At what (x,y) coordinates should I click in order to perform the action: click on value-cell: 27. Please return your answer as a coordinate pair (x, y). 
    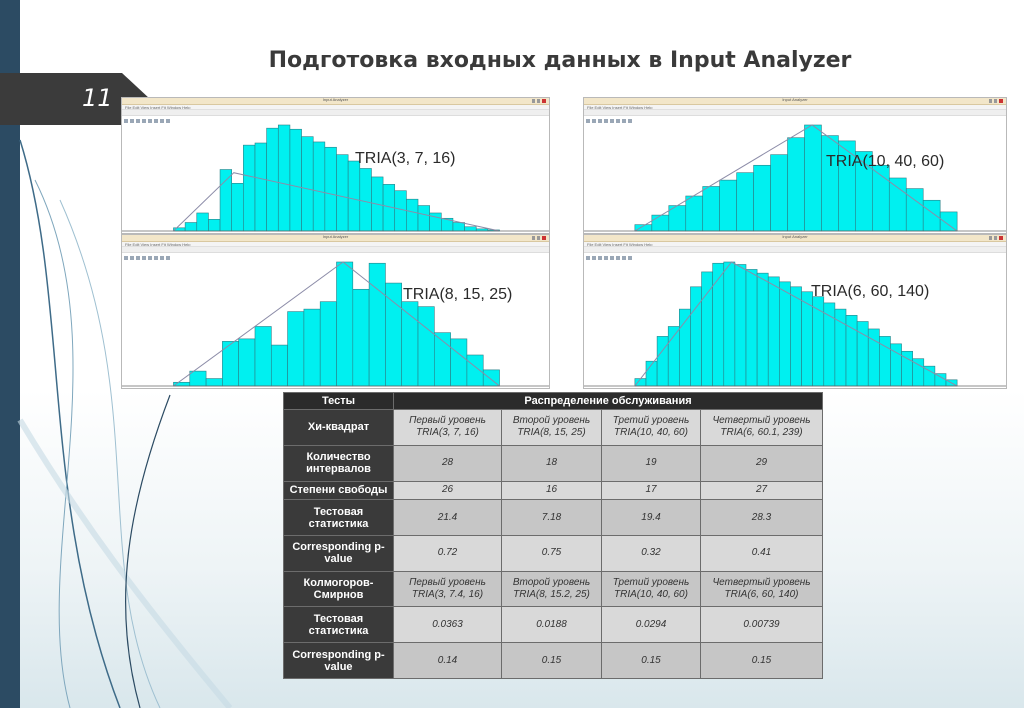
    Looking at the image, I should click on (761, 490).